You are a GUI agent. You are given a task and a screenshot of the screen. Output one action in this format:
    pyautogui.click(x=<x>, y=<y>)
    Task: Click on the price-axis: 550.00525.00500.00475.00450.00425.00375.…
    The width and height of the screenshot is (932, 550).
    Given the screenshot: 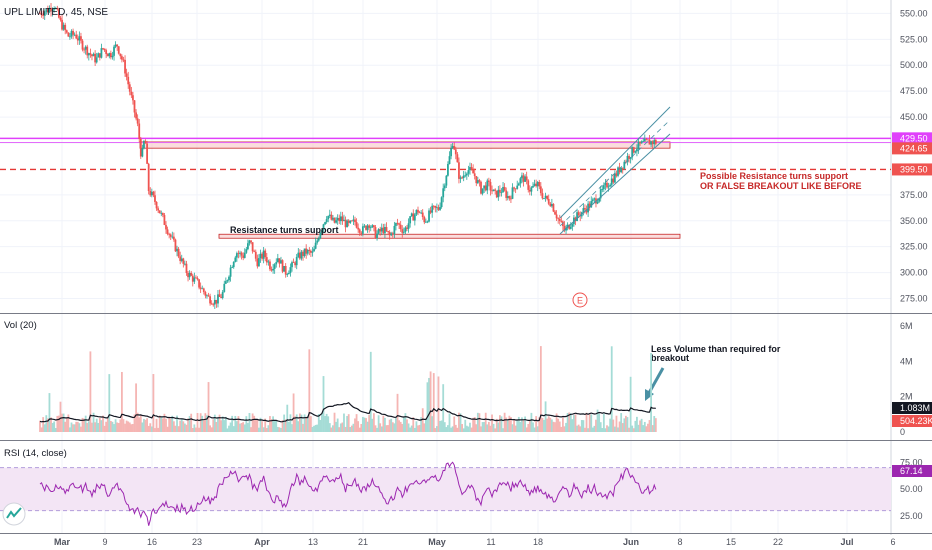 What is the action you would take?
    pyautogui.click(x=914, y=155)
    